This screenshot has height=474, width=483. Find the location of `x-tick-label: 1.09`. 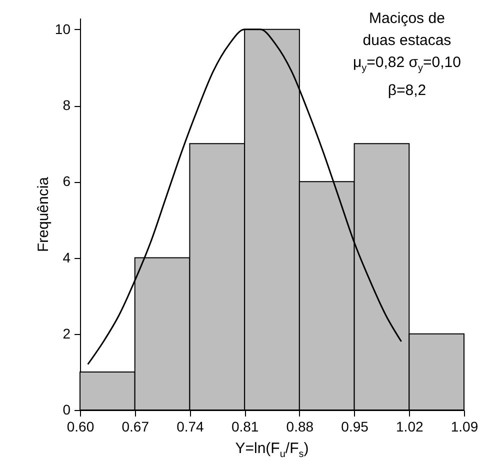

x-tick-label: 1.09 is located at coordinates (464, 426).